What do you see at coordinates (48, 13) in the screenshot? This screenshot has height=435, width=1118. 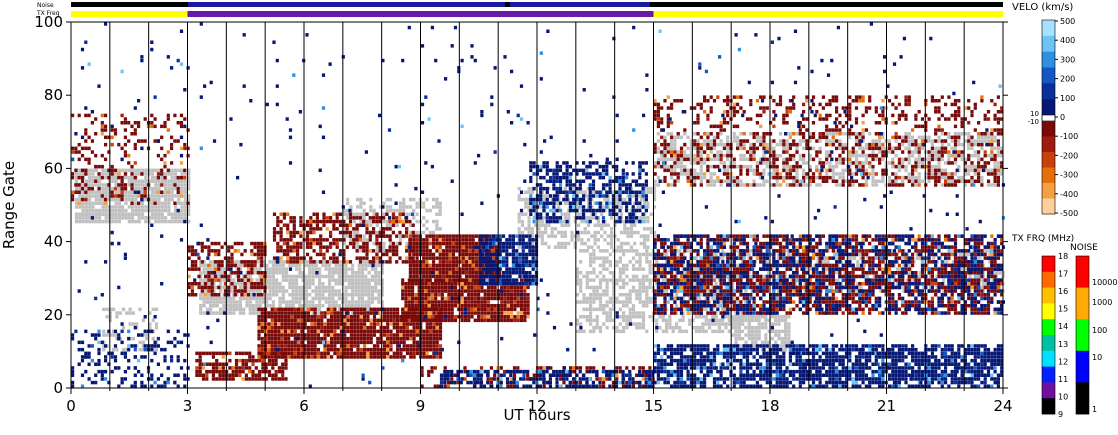 I see `txfreq-strip-label: TX Freq` at bounding box center [48, 13].